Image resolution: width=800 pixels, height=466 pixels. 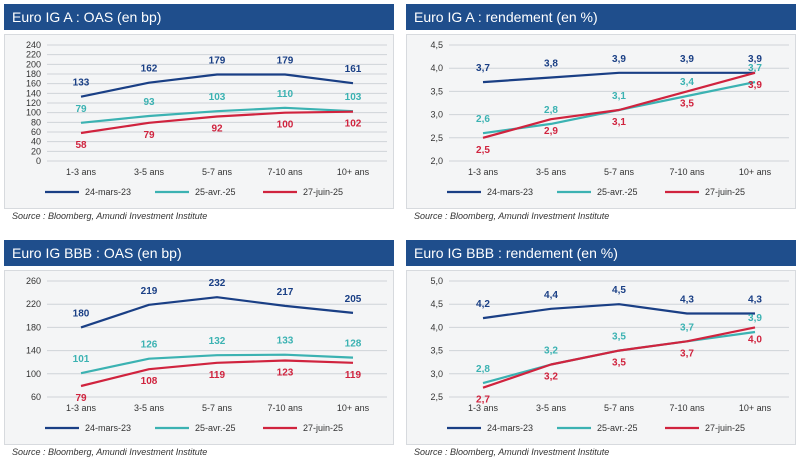 What do you see at coordinates (619, 290) in the screenshot?
I see `data-label: 4,5` at bounding box center [619, 290].